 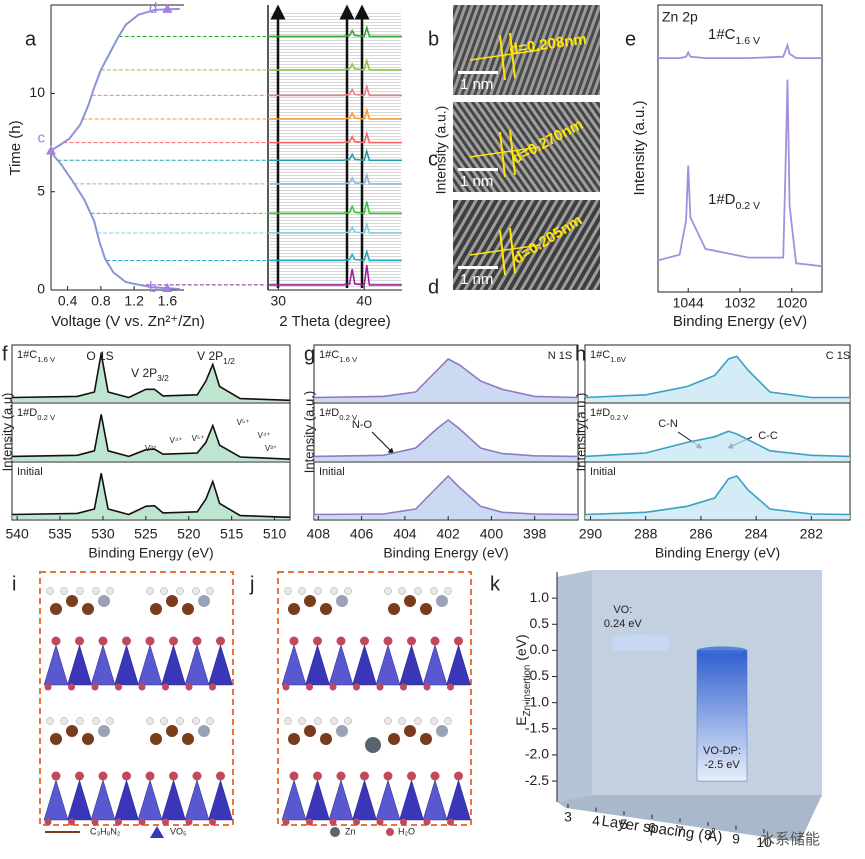 What do you see at coordinates (41, 289) in the screenshot?
I see `y-tick-label: 0` at bounding box center [41, 289].